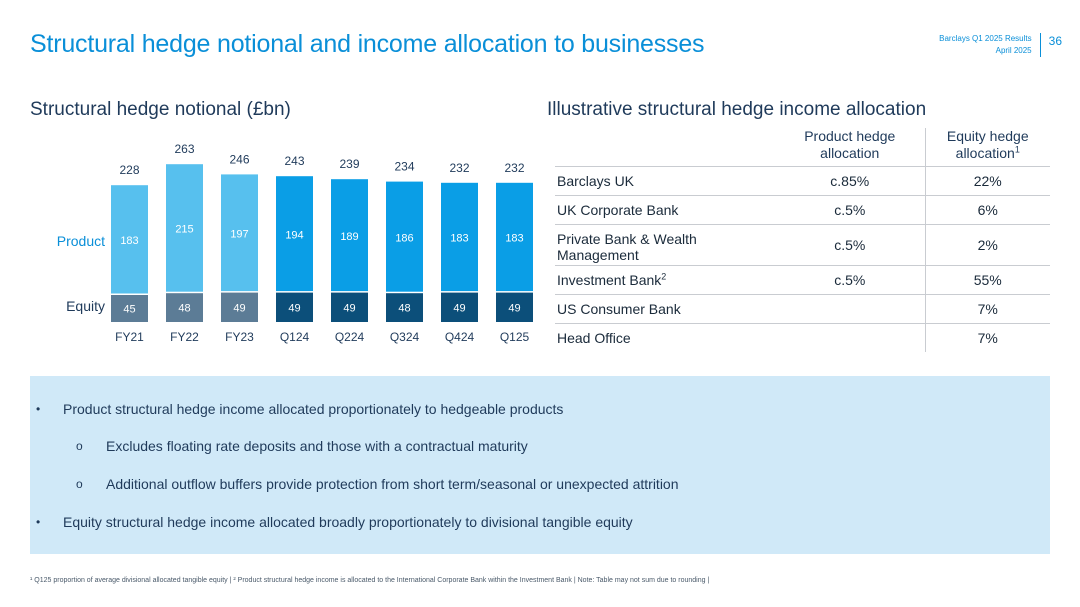 This screenshot has height=607, width=1080. Describe the element at coordinates (990, 45) in the screenshot. I see `header-meta: Barclays Q1 2025 Results April 2025` at that location.